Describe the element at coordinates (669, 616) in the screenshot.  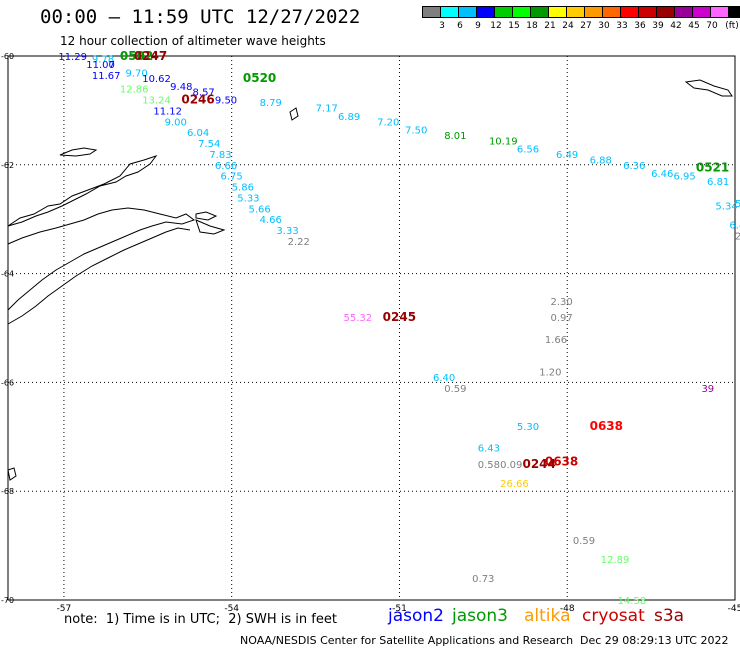
I see `legend-s3a: s3a` at that location.